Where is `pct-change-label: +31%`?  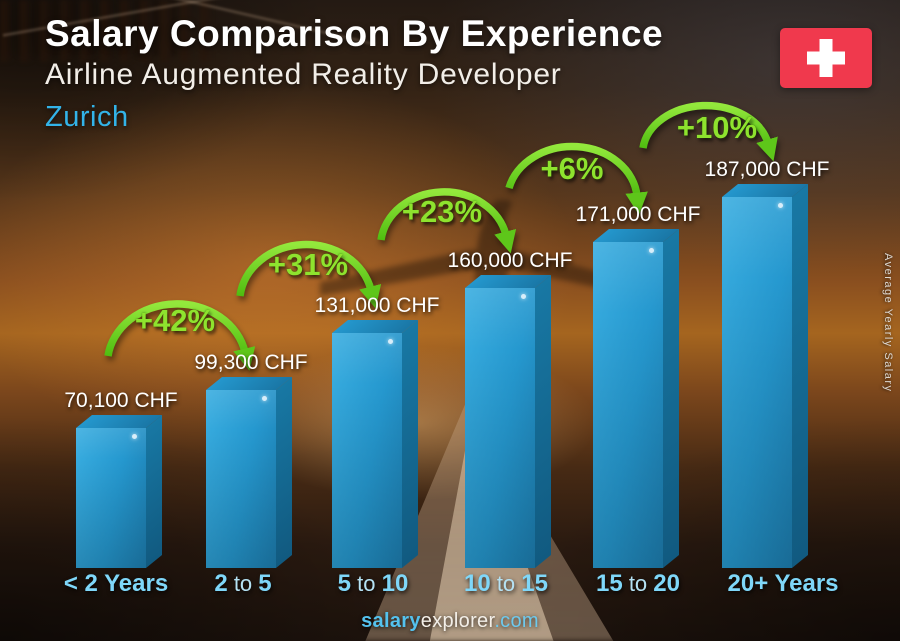 pct-change-label: +31% is located at coordinates (308, 264).